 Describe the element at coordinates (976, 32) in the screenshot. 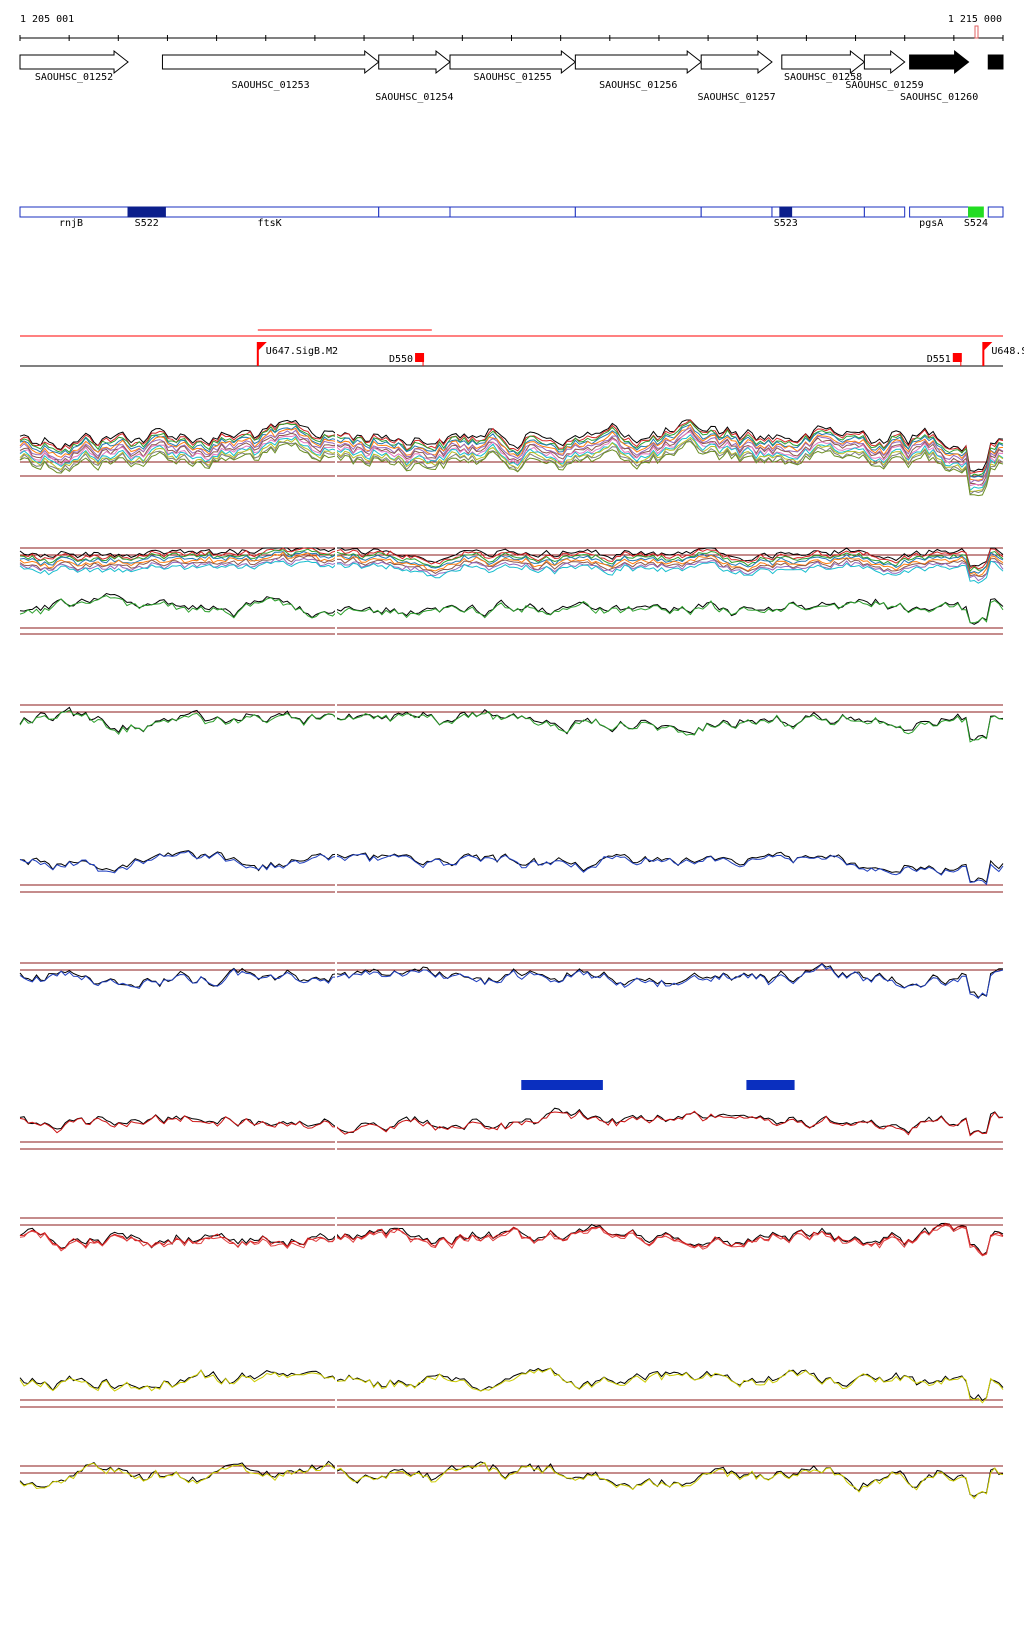

I see `ruler-marker` at that location.